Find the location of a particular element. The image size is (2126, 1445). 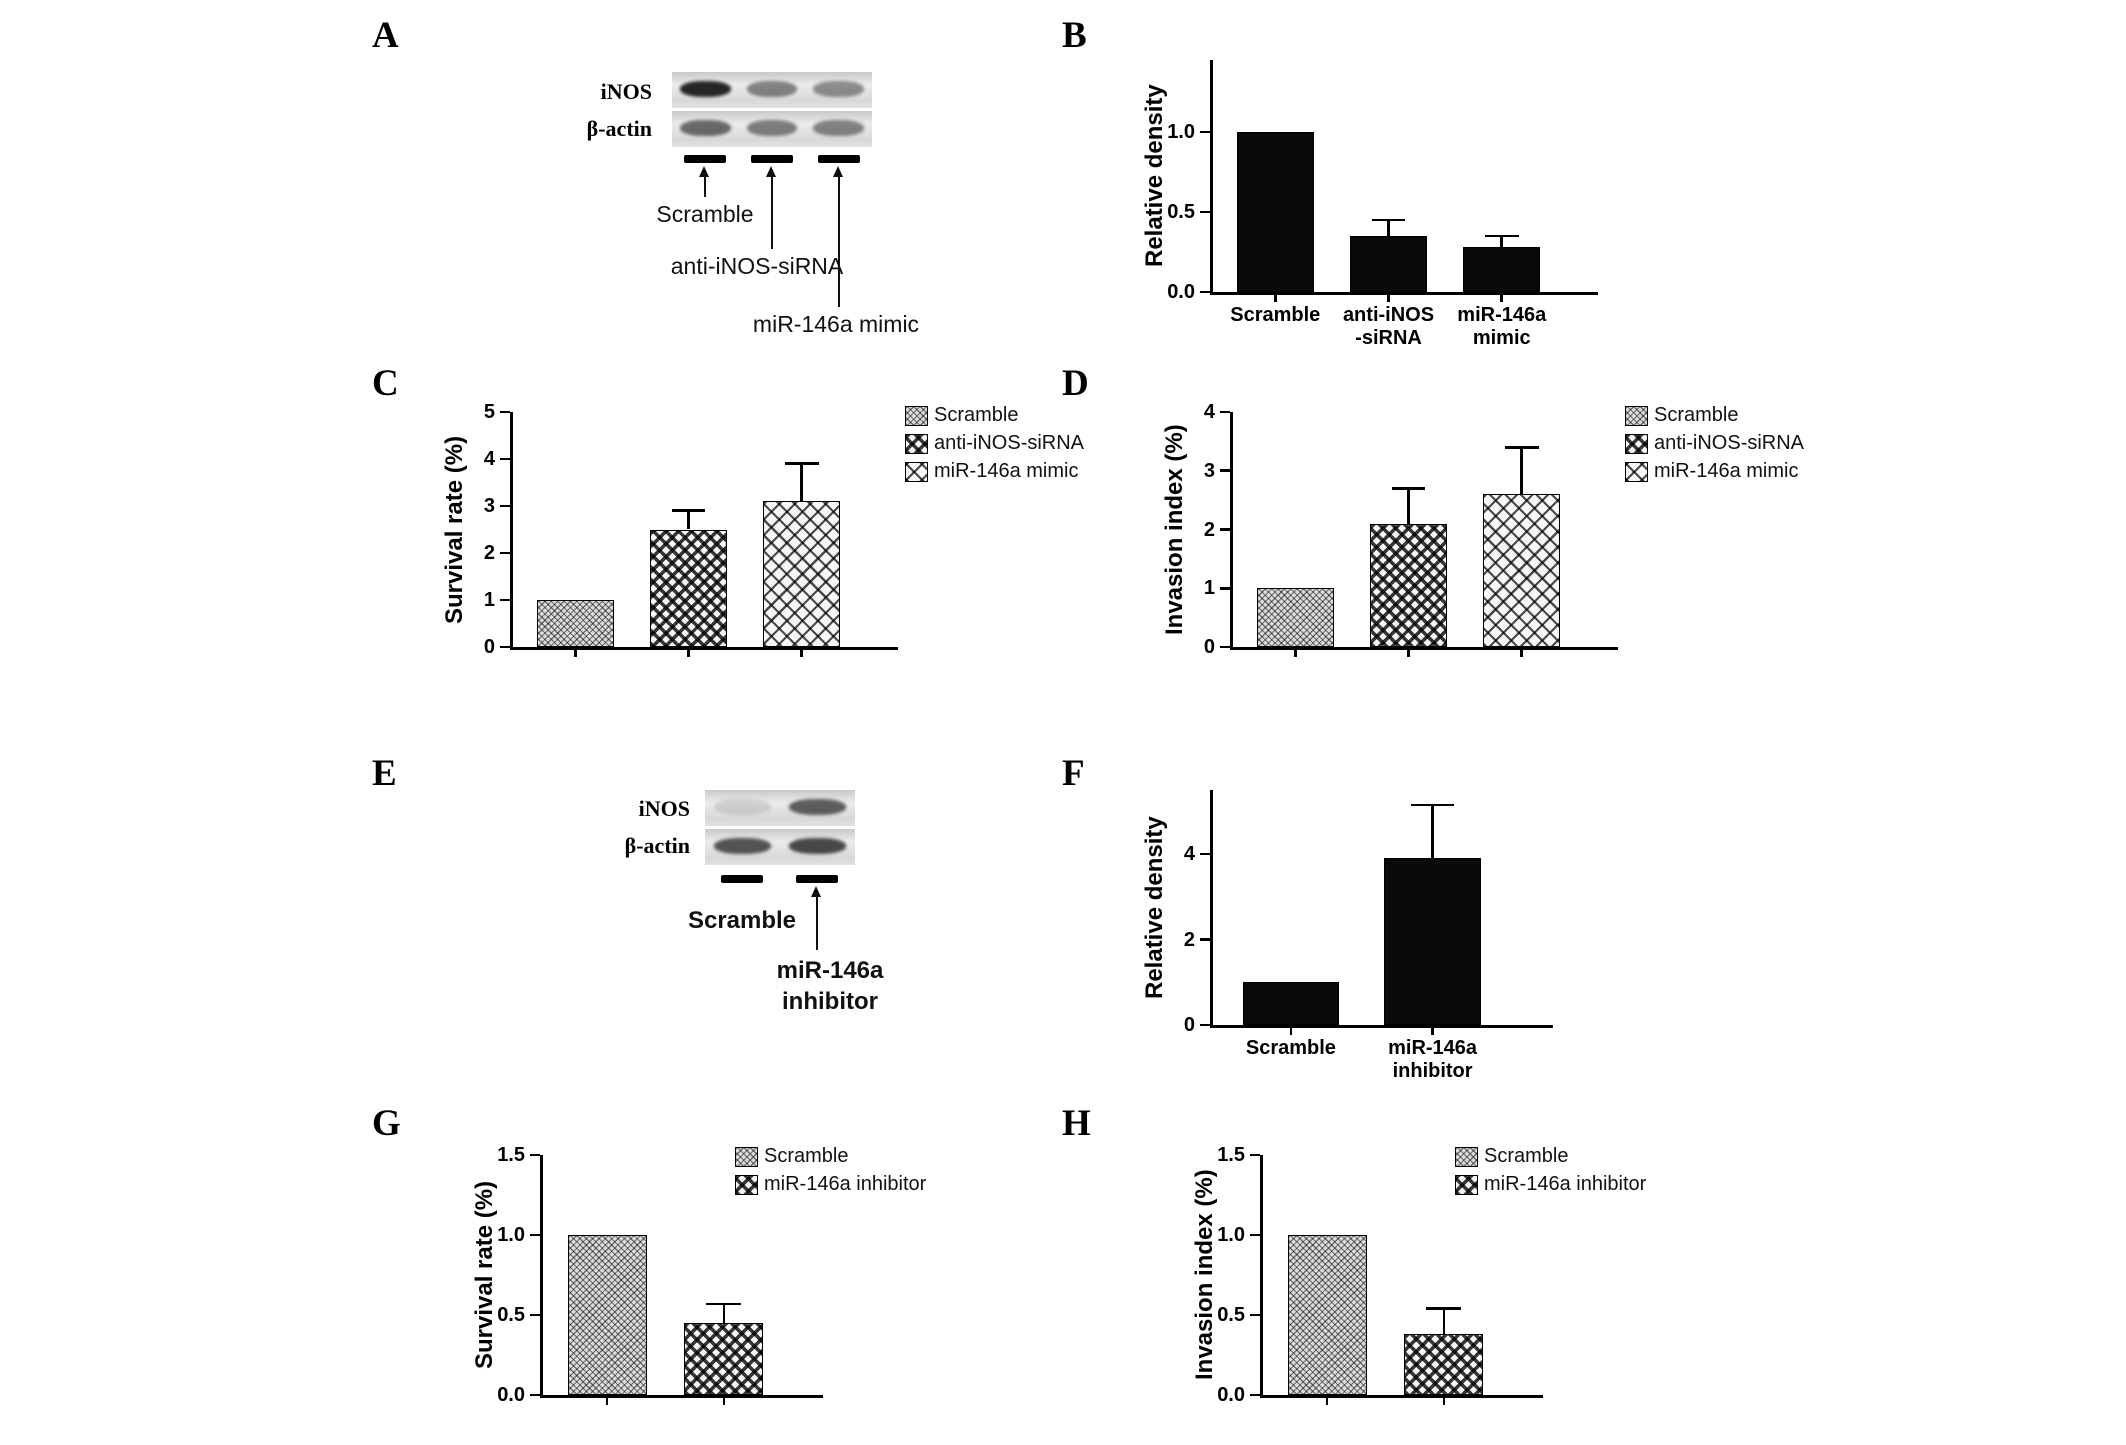

panel-label-b: B is located at coordinates (1074, 35).